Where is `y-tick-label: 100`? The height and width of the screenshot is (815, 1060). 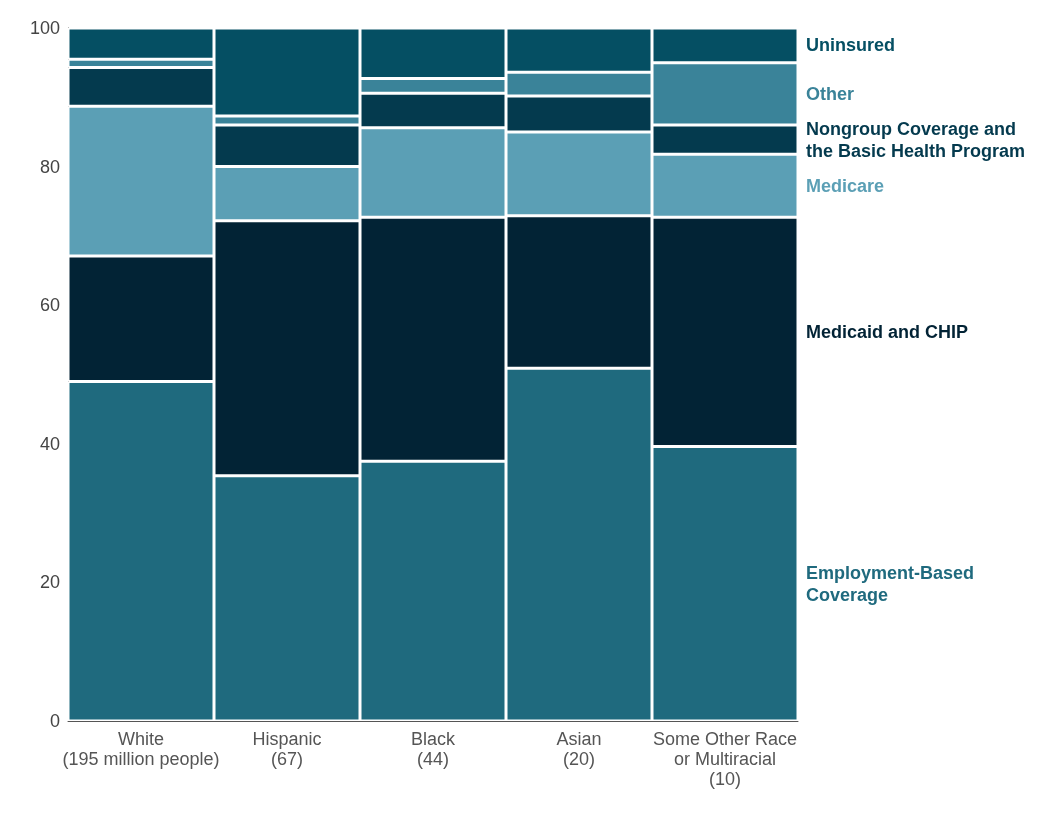 y-tick-label: 100 is located at coordinates (44, 28).